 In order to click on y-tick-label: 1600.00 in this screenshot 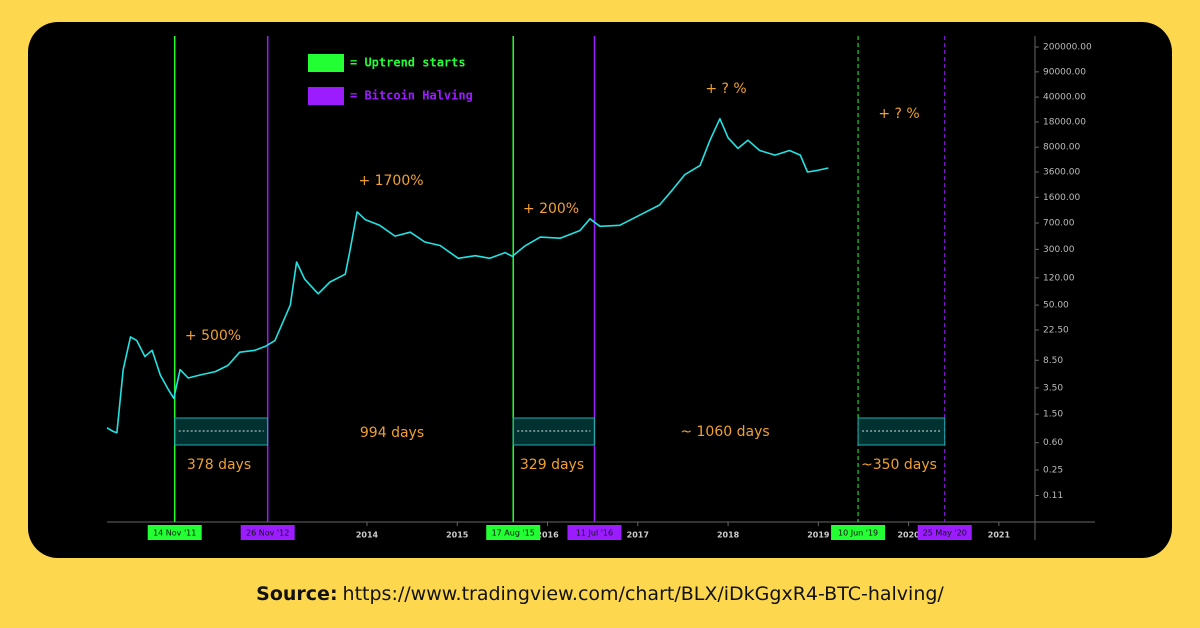, I will do `click(1061, 198)`.